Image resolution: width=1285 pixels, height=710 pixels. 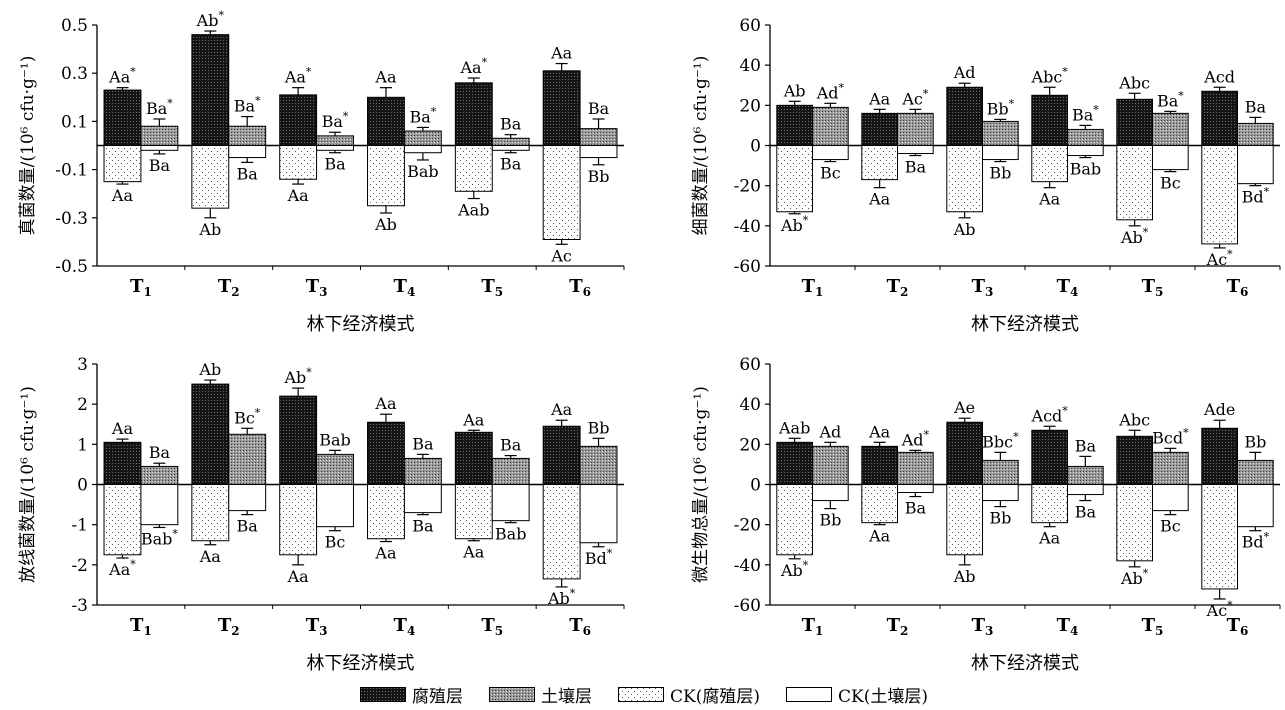 What do you see at coordinates (79, 526) in the screenshot?
I see `y-tick-label: -1` at bounding box center [79, 526].